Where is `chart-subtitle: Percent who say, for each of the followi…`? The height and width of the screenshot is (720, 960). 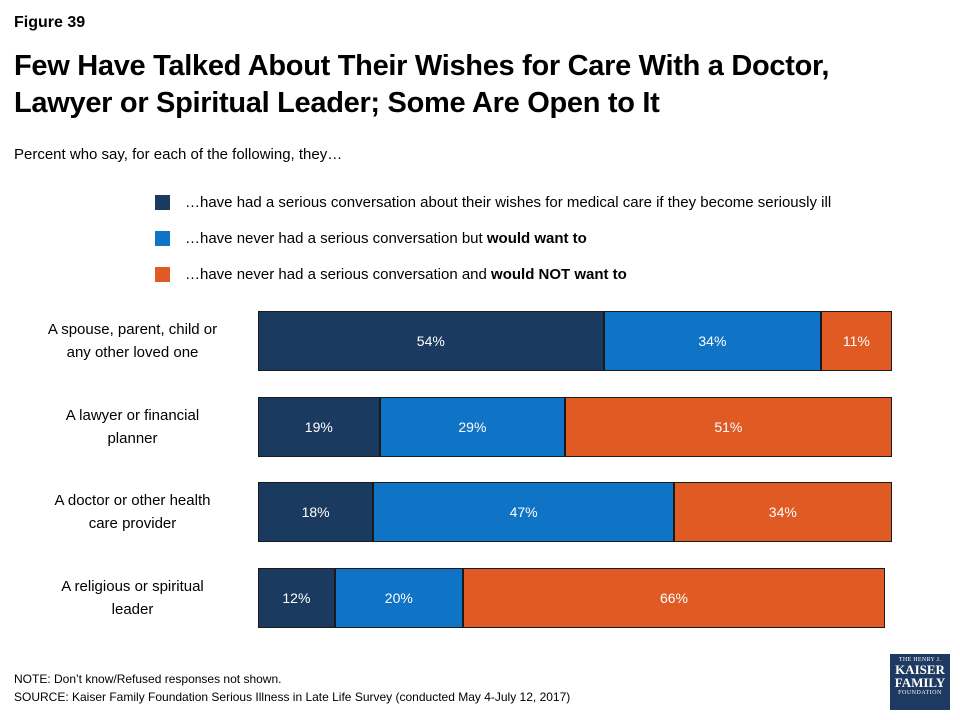
chart-subtitle: Percent who say, for each of the followi… is located at coordinates (178, 154).